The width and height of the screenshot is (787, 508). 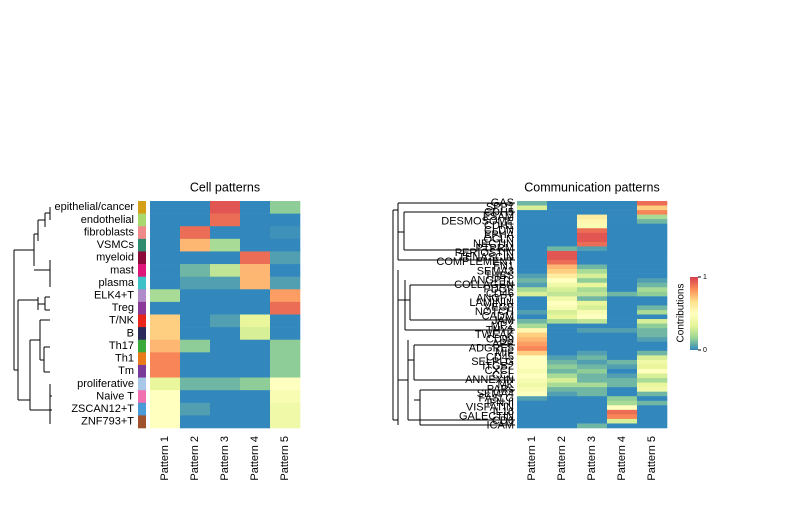 What do you see at coordinates (495, 249) in the screenshot?
I see `row-label: PTPRM` at bounding box center [495, 249].